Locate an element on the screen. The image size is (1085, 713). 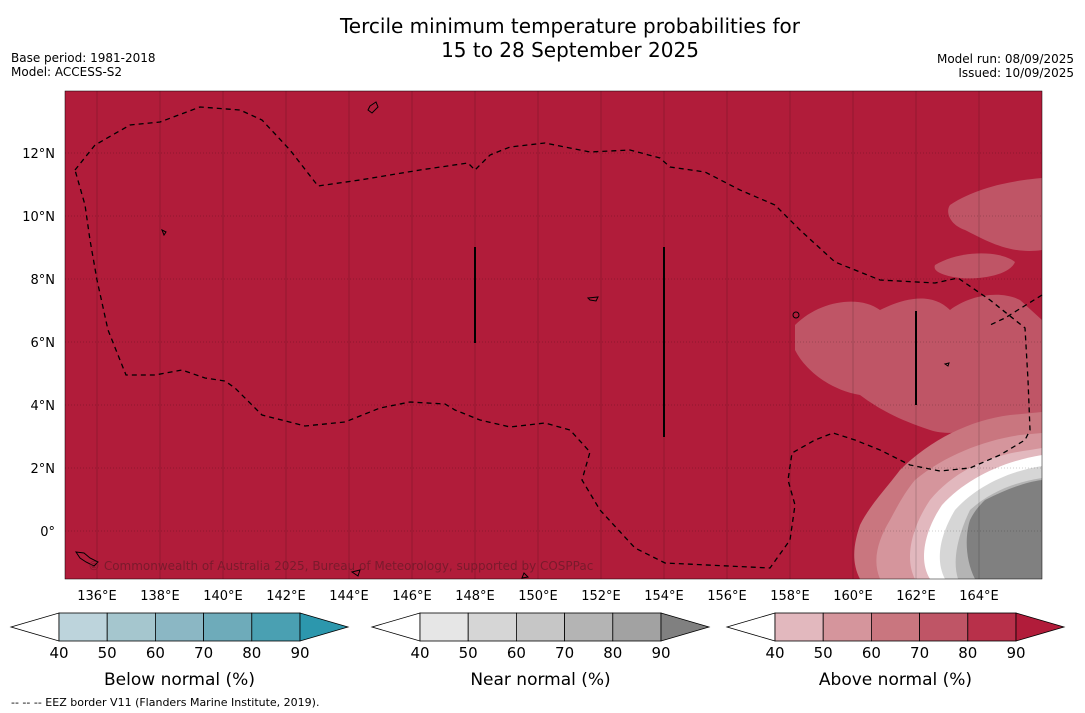
colorbar-title: Below normal (%) is located at coordinates (179, 680).